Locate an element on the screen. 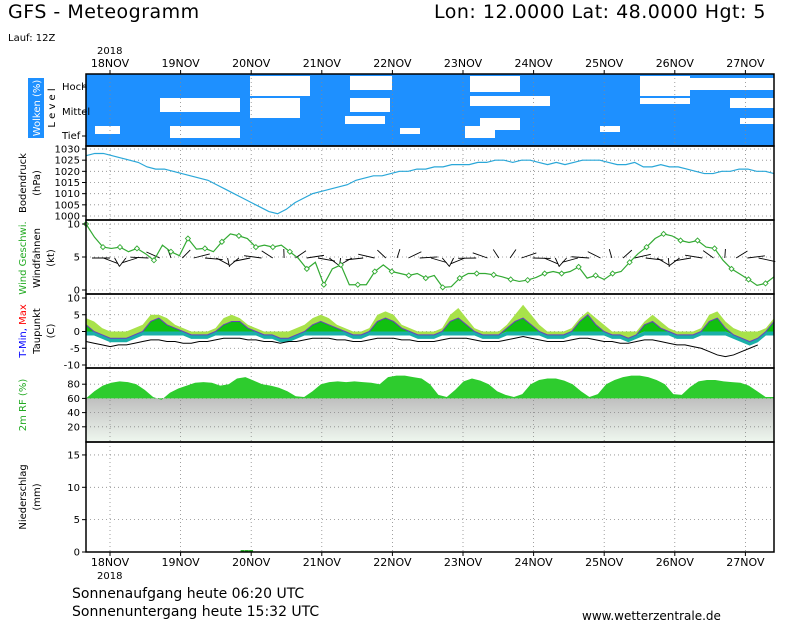 This screenshot has height=625, width=800. temperature-min-band is located at coordinates (430, 338).